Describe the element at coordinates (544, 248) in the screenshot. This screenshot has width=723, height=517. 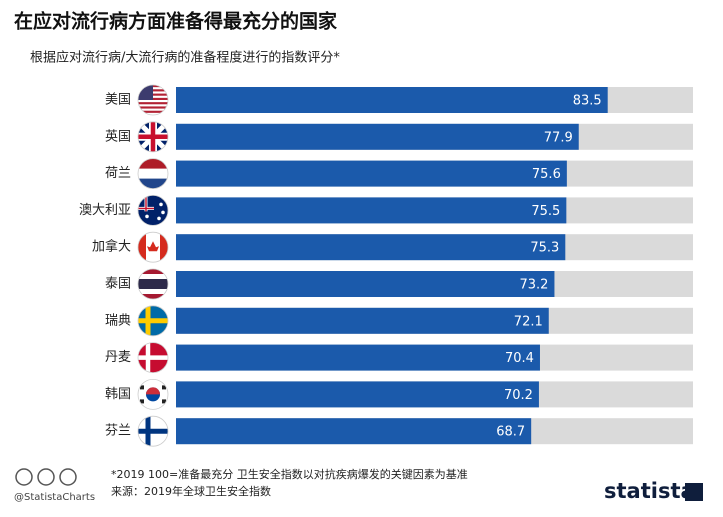
I see `value-label: 75.3` at that location.